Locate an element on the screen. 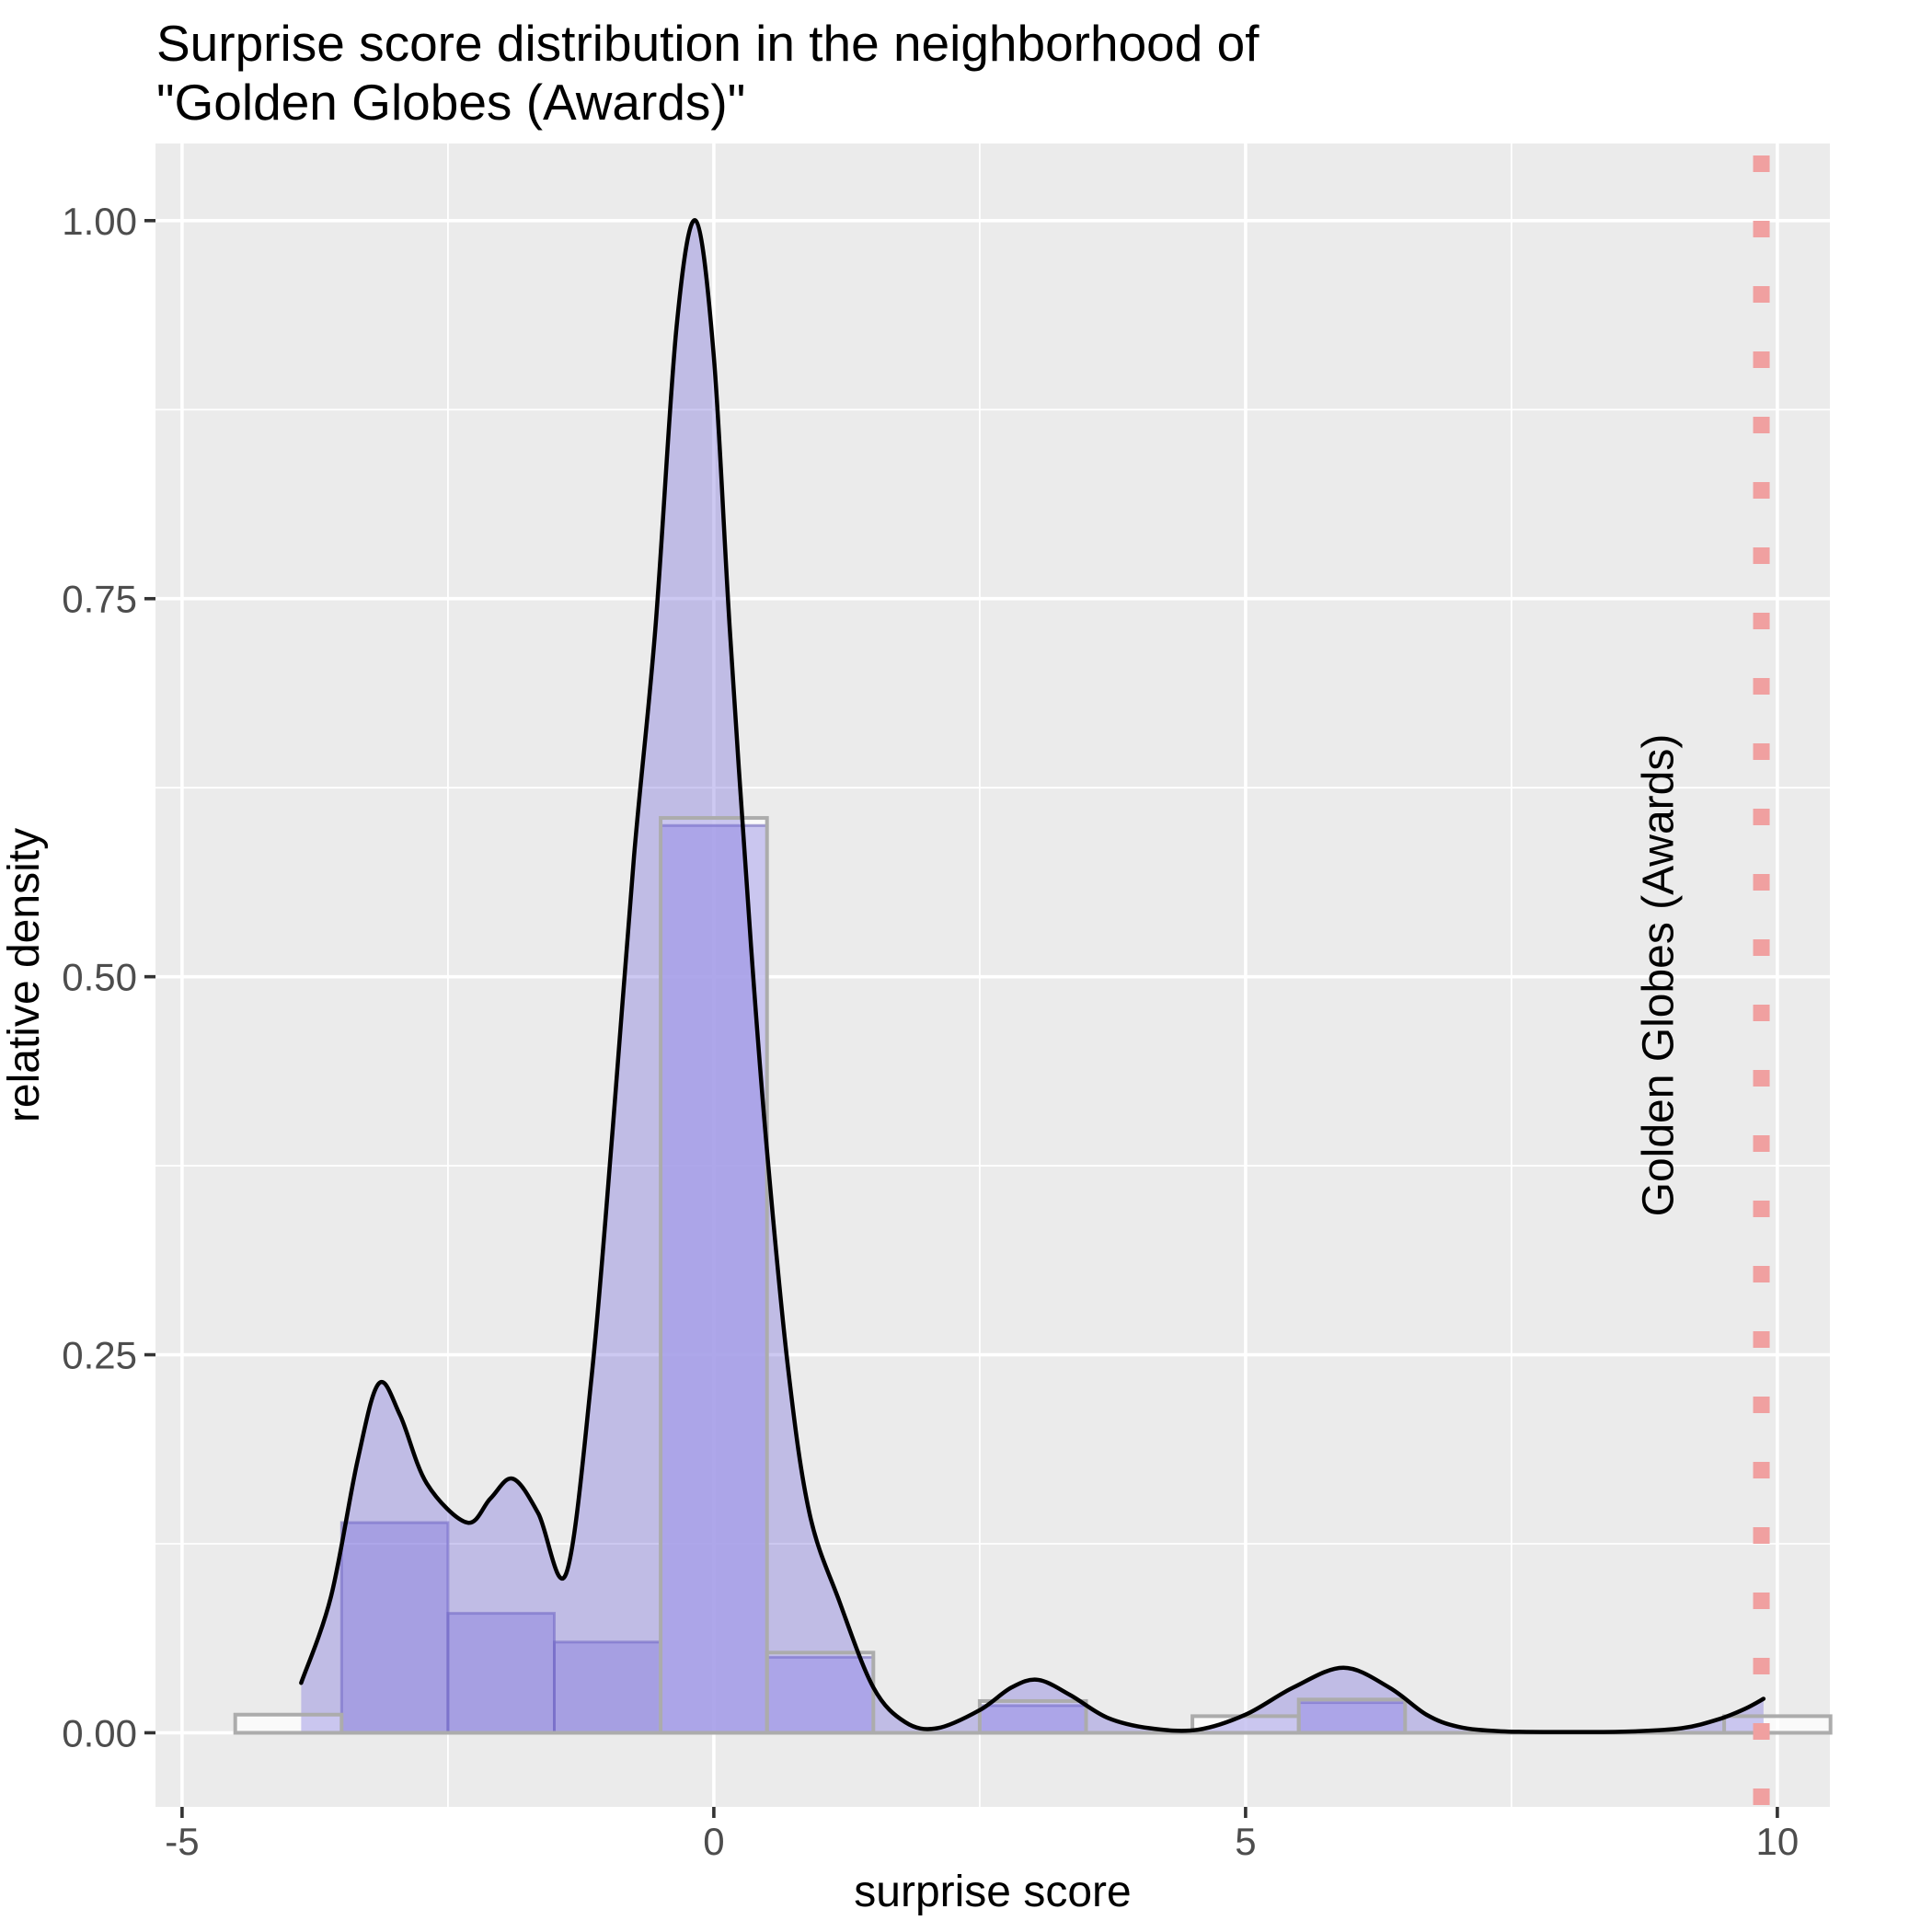 The image size is (1932, 1932). x-axis: -5 0 5 10 is located at coordinates (982, 1835).